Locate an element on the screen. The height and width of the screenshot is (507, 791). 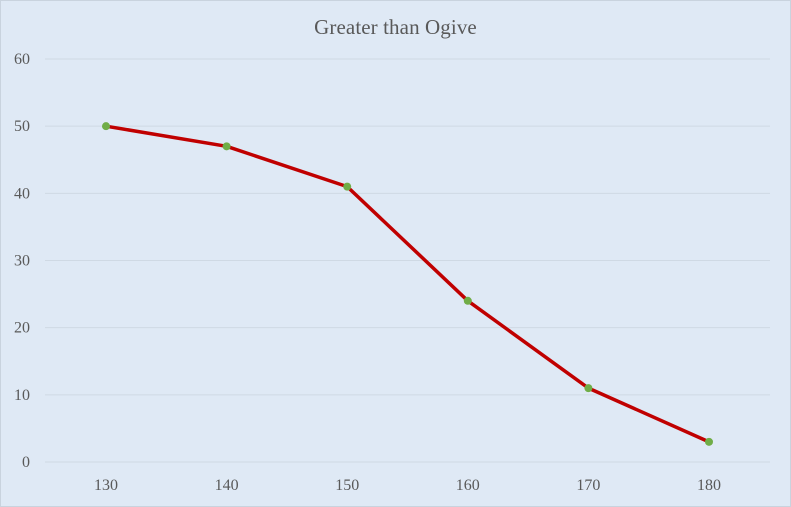
y-tick-label: 20 is located at coordinates (22, 328).